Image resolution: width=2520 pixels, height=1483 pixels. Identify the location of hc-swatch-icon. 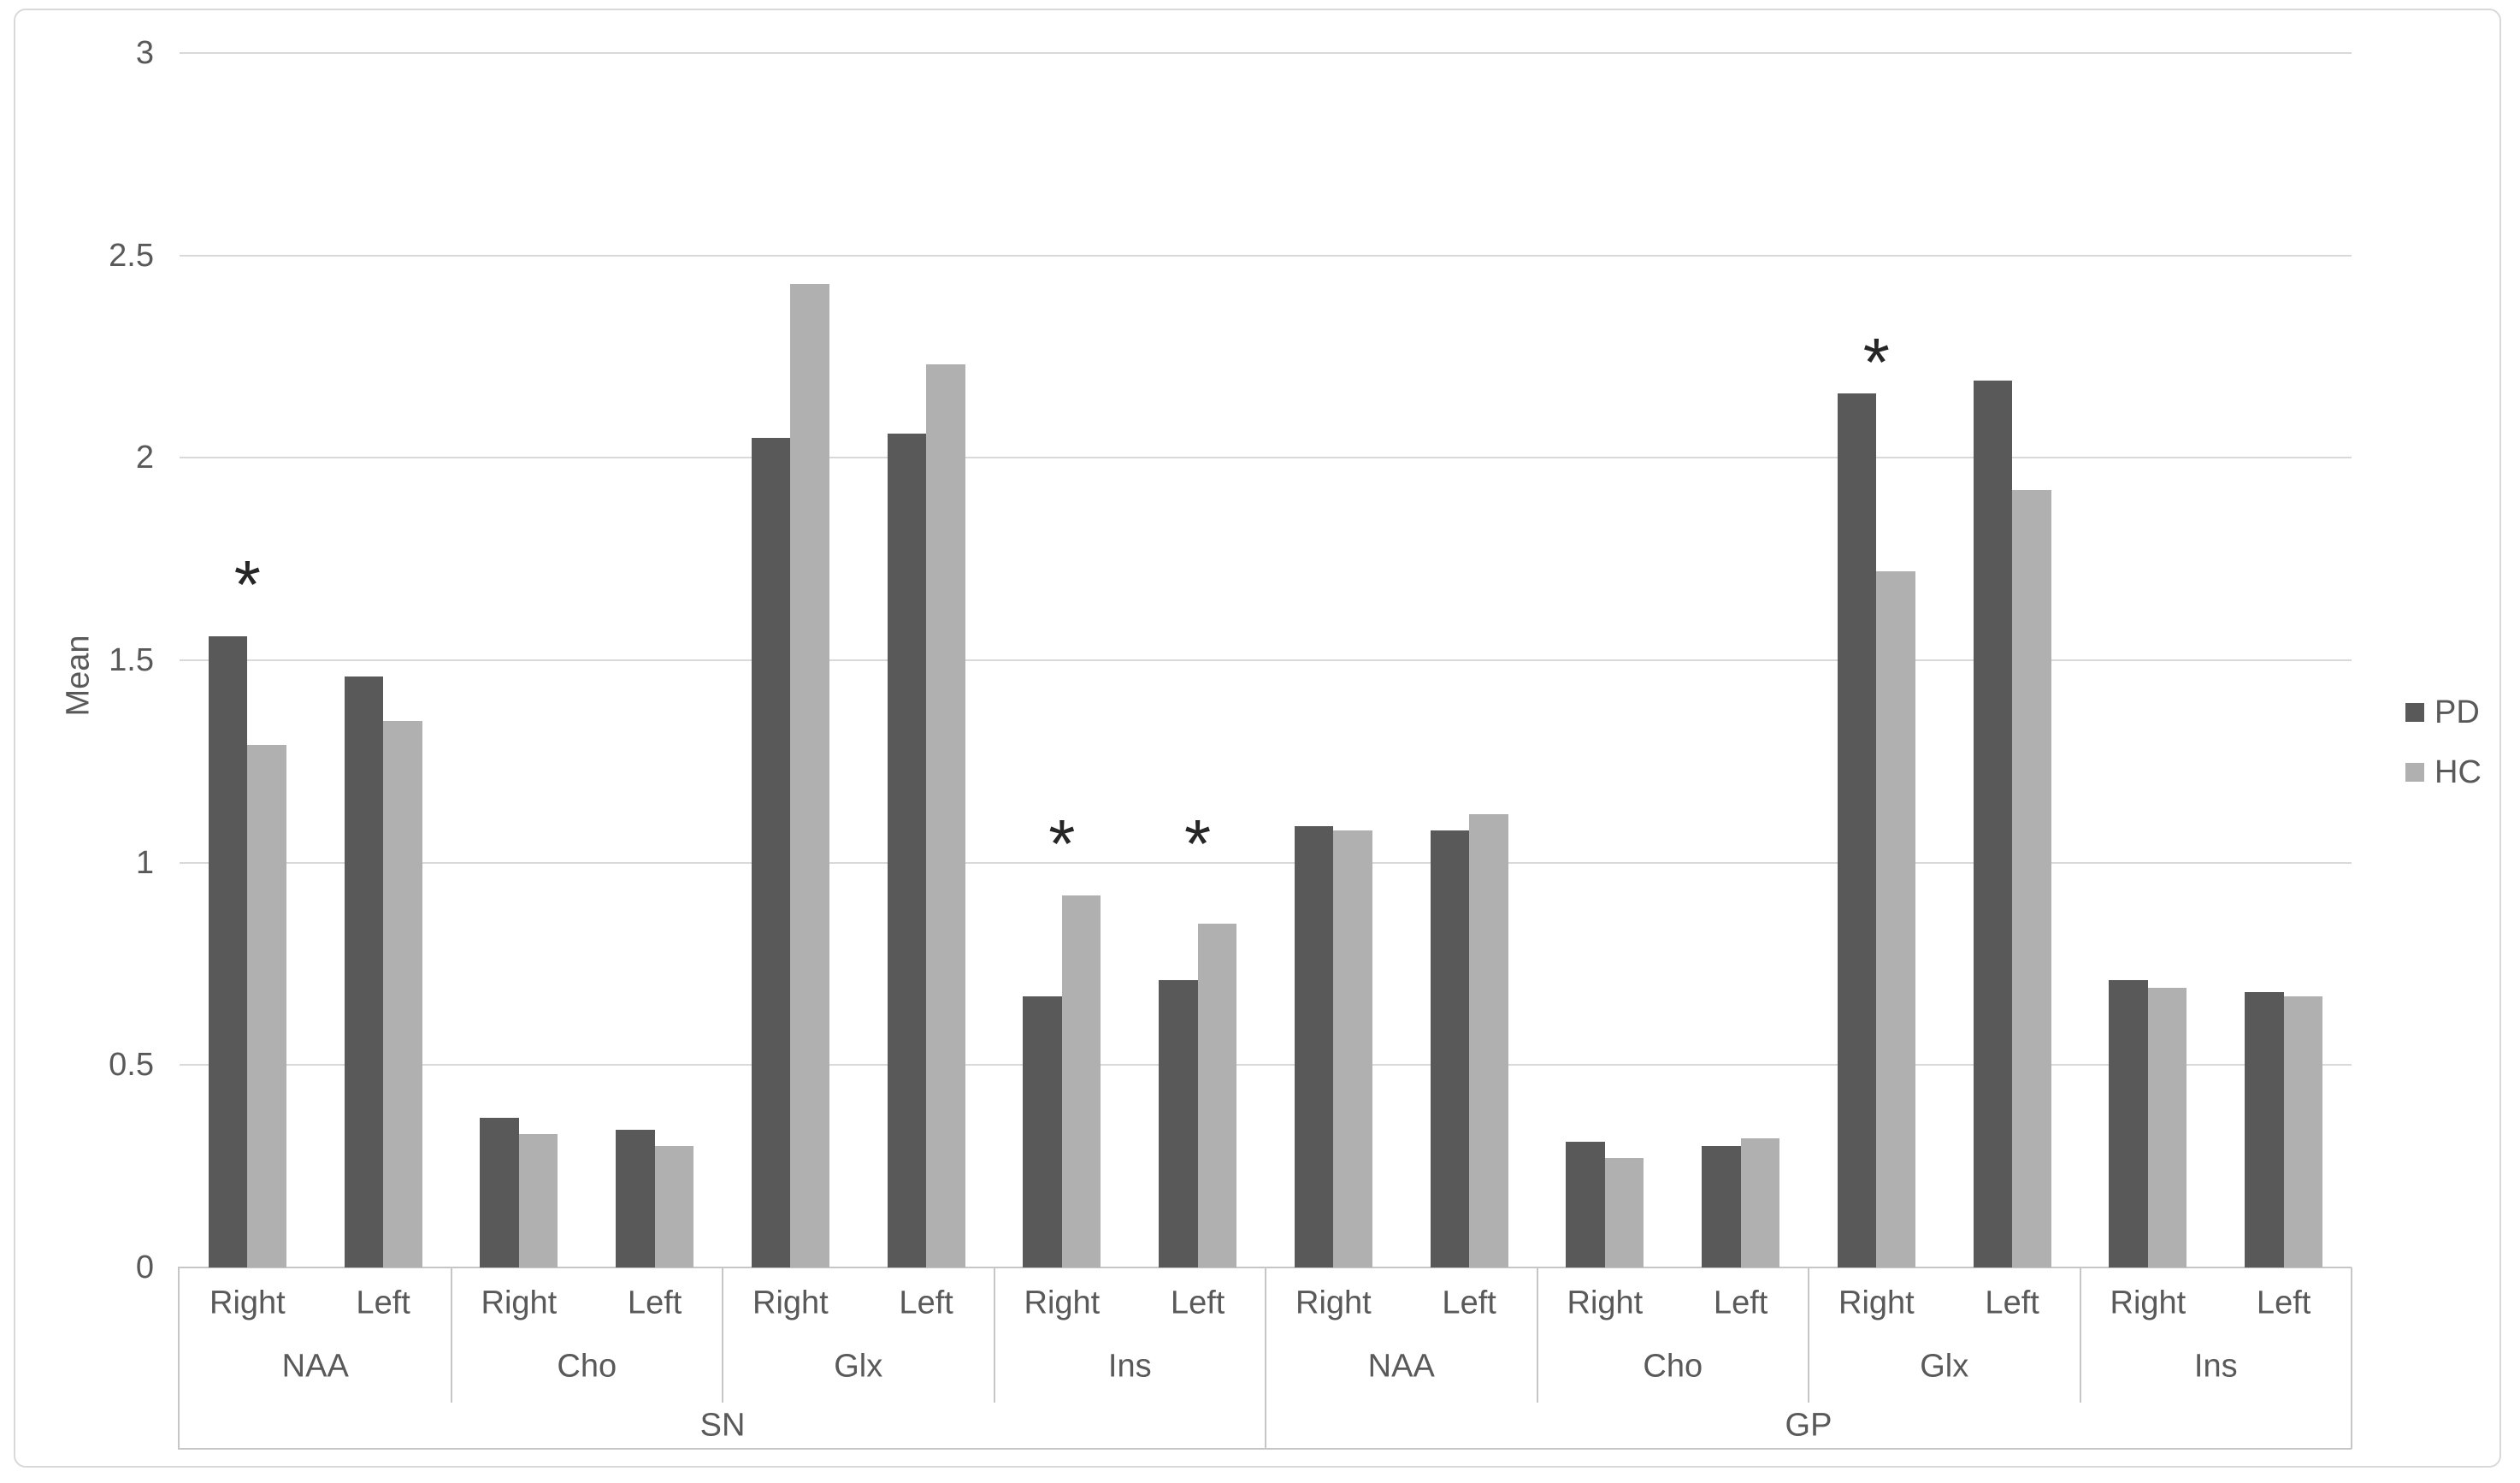
(2414, 772).